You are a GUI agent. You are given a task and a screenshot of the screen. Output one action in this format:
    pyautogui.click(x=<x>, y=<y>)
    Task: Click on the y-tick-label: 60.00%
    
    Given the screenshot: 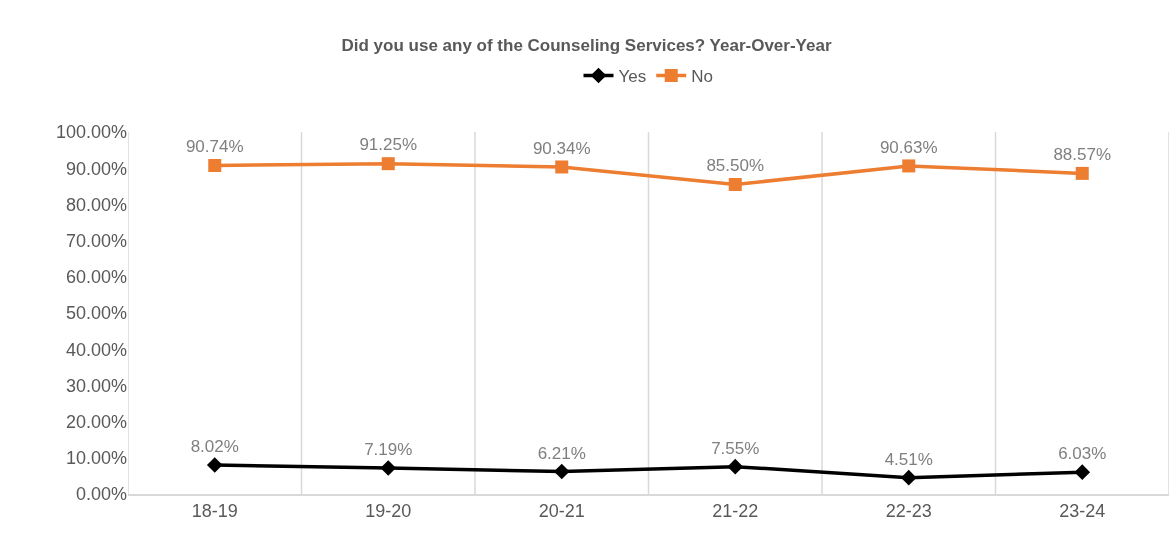 What is the action you would take?
    pyautogui.click(x=96, y=277)
    